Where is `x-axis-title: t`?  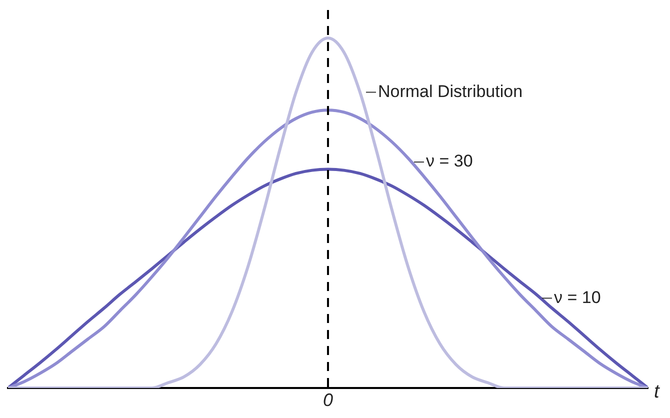
x-axis-title: t is located at coordinates (657, 391).